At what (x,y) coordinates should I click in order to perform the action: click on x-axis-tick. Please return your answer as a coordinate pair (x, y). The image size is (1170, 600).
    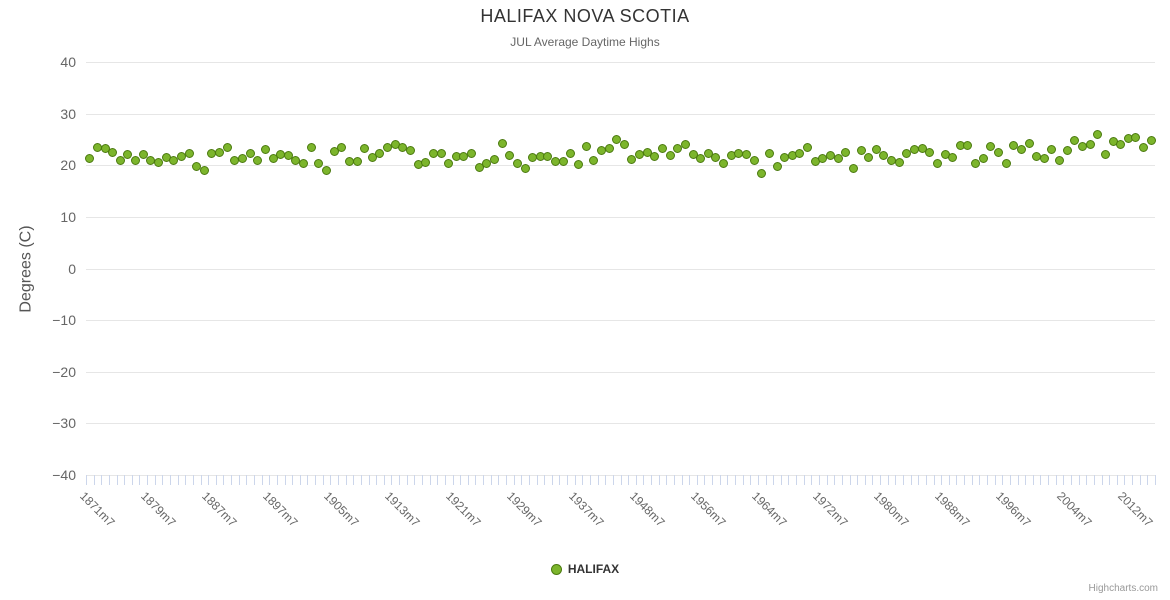
    Looking at the image, I should click on (736, 480).